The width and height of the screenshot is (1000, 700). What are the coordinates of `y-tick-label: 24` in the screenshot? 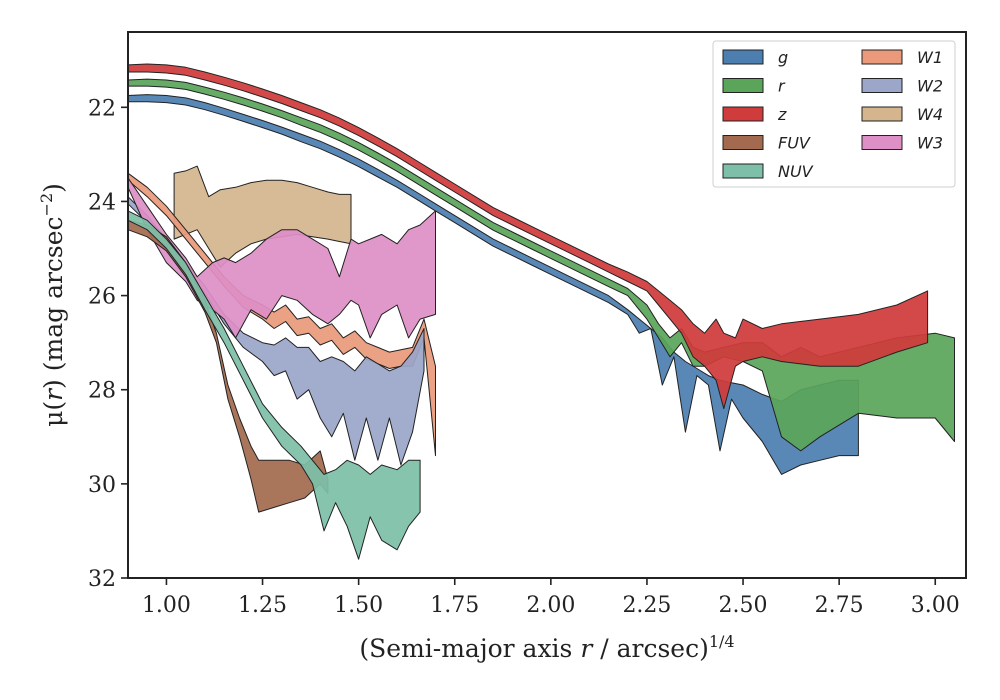 It's located at (102, 202).